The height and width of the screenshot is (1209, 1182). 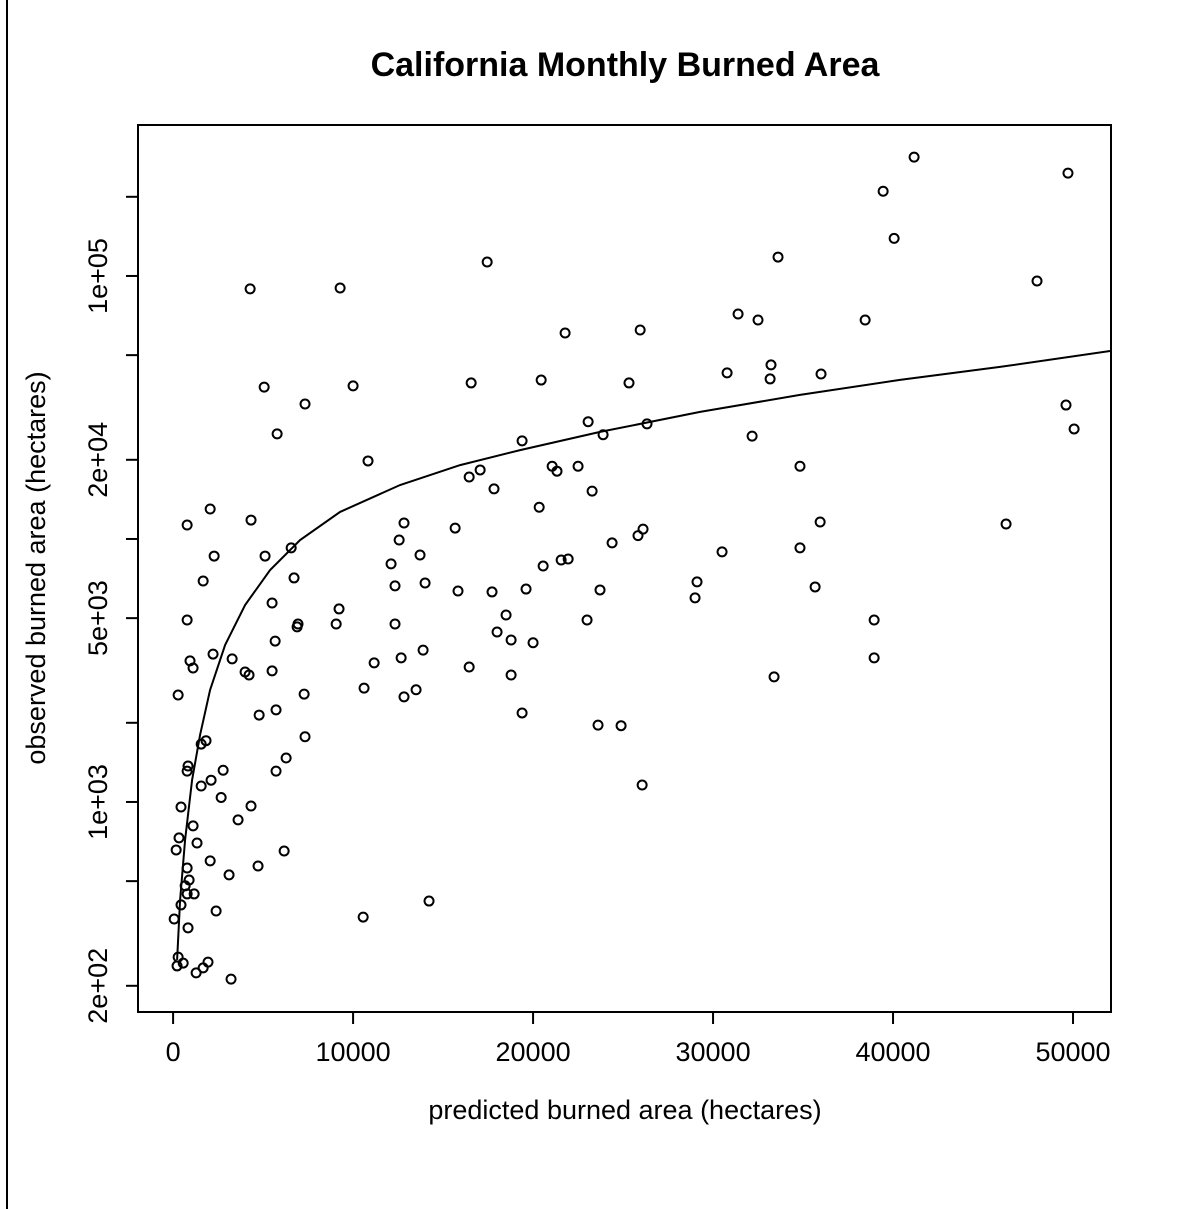 What do you see at coordinates (353, 1052) in the screenshot?
I see `x-tick-label: 10000` at bounding box center [353, 1052].